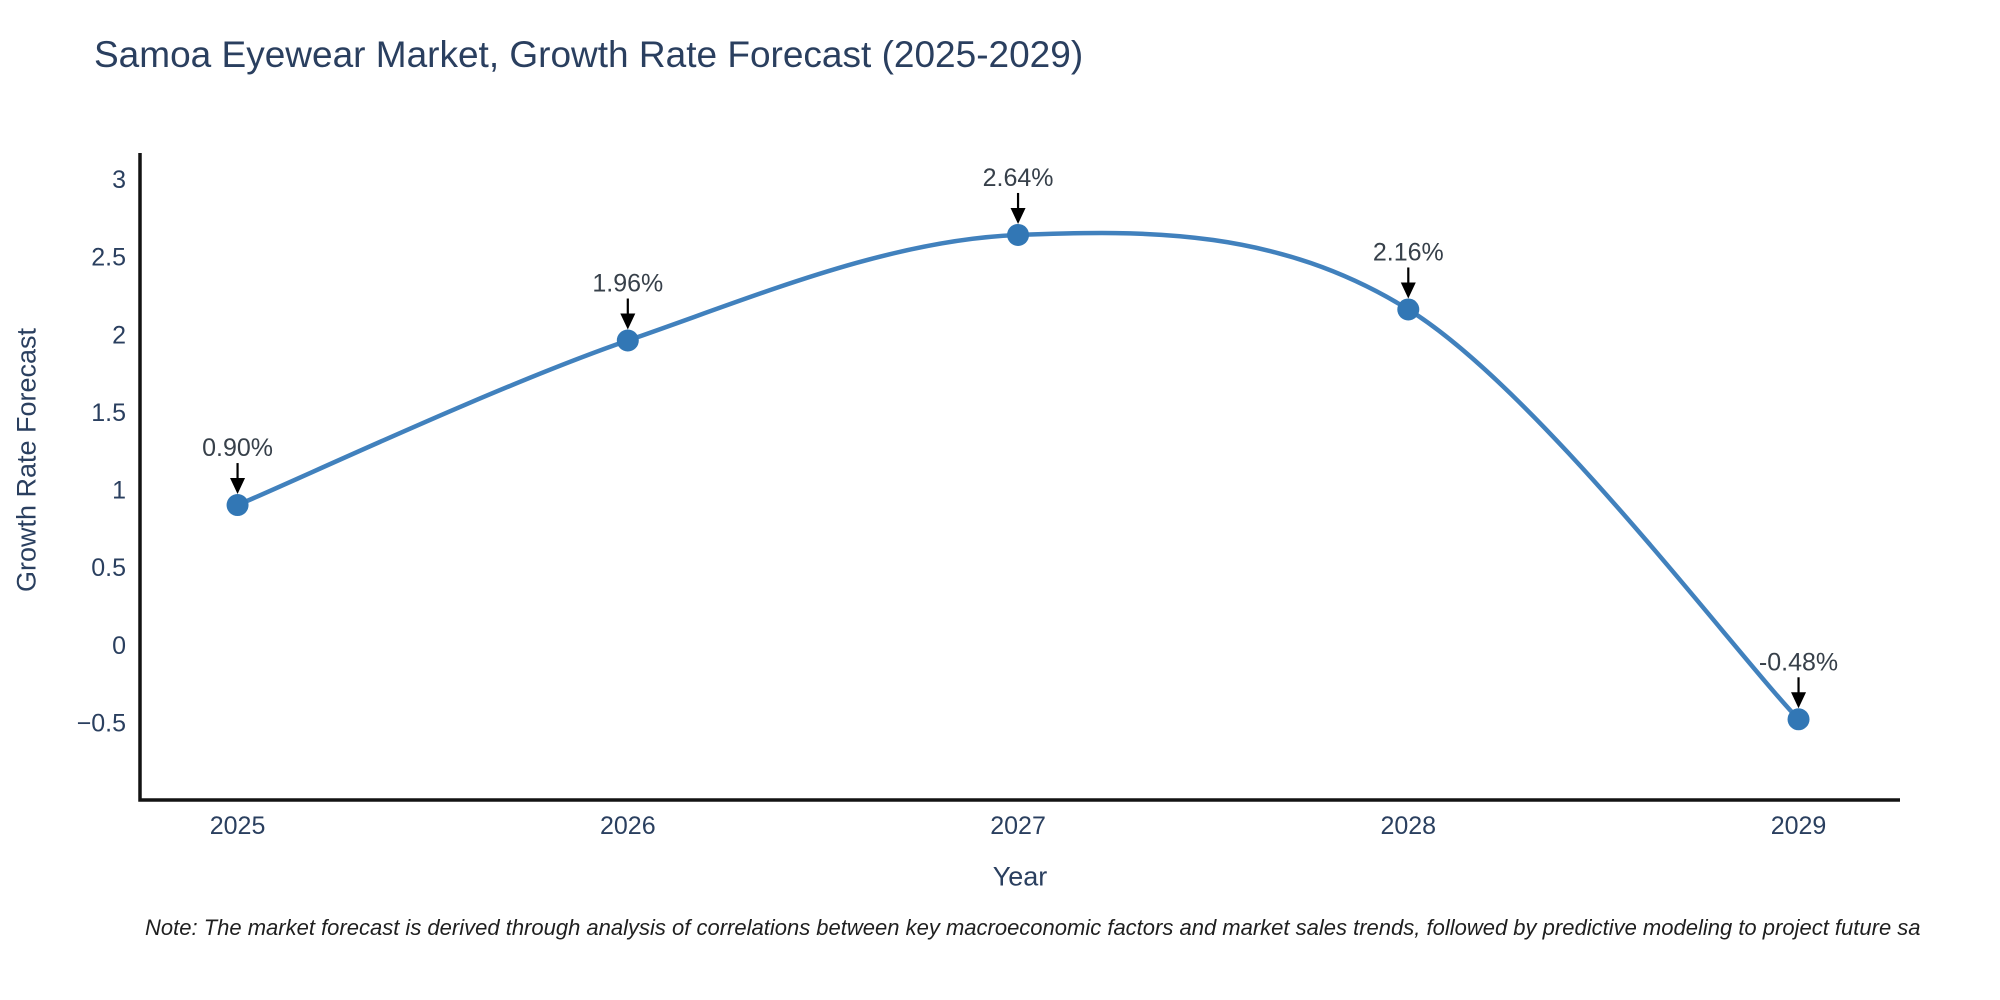 This screenshot has height=1000, width=2000. I want to click on y-tick-label: 3, so click(119, 180).